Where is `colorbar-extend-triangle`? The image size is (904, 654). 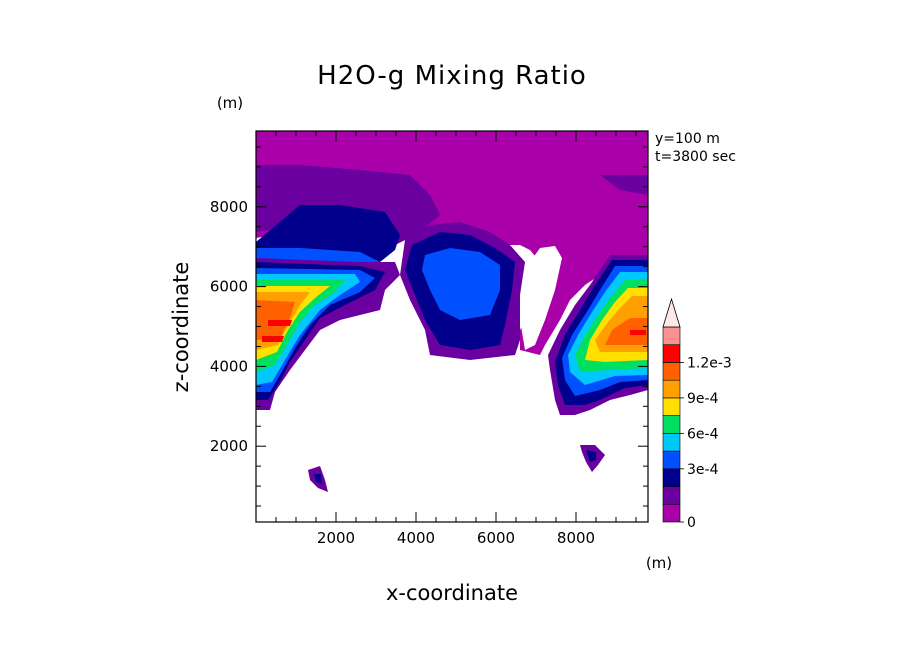
colorbar-extend-triangle is located at coordinates (671, 312).